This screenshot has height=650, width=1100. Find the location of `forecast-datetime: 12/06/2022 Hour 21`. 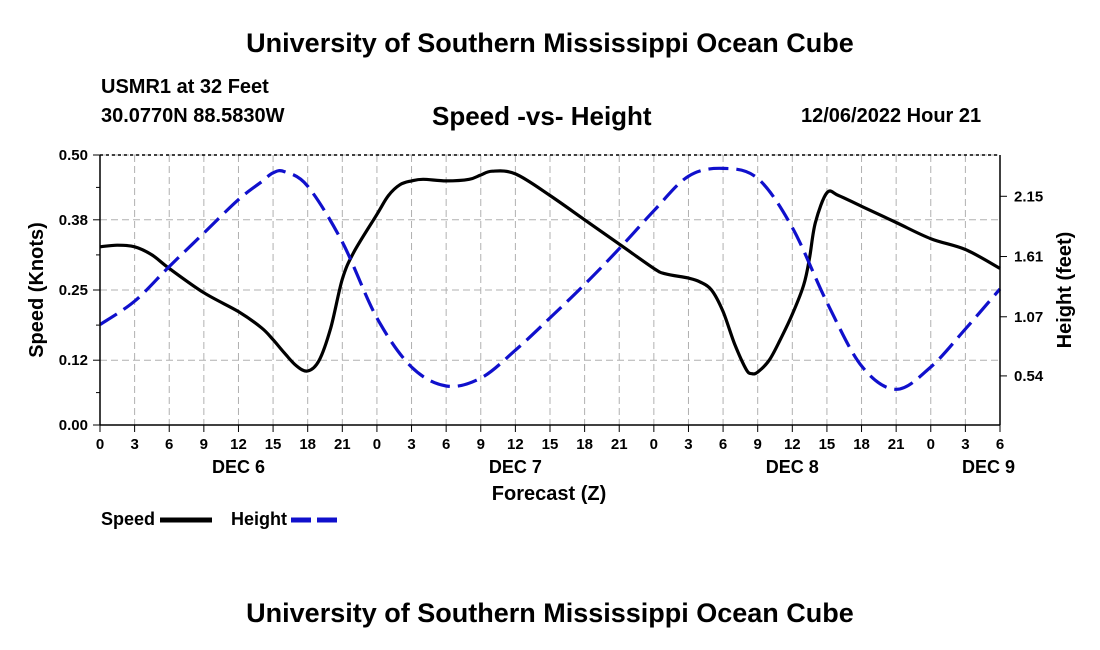

forecast-datetime: 12/06/2022 Hour 21 is located at coordinates (891, 116).